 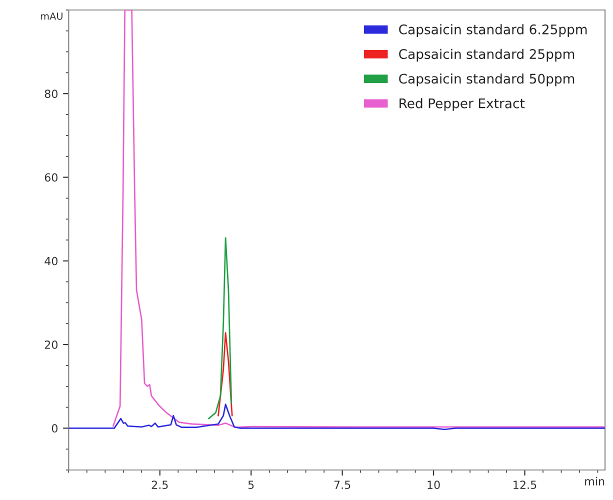 What do you see at coordinates (486, 55) in the screenshot?
I see `legend-label: Capsaicin standard 25ppm` at bounding box center [486, 55].